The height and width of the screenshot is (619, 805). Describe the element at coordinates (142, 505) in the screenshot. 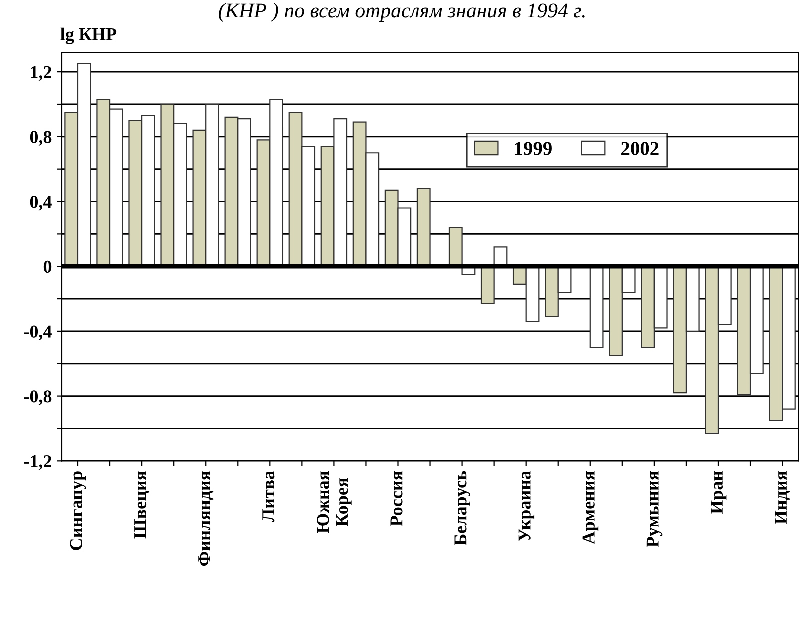

I see `x-tick-label: Швеция` at that location.